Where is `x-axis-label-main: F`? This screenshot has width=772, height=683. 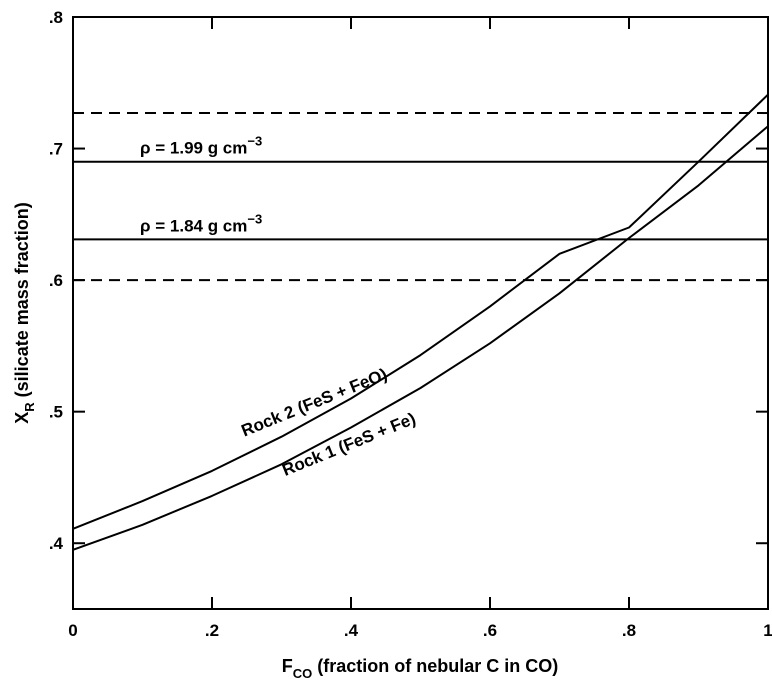 x-axis-label-main: F is located at coordinates (287, 666).